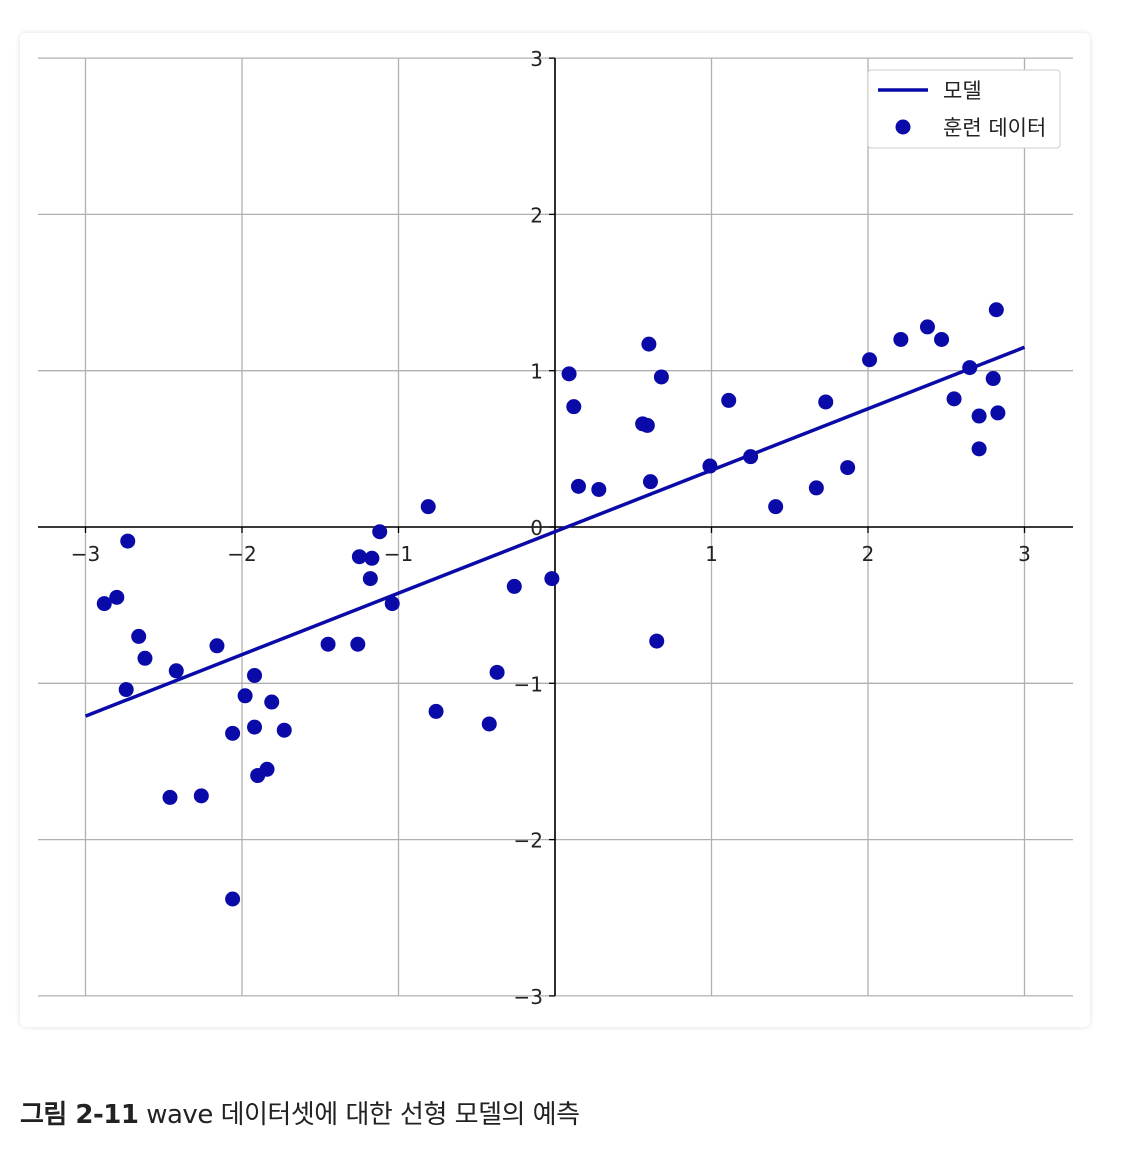 This screenshot has height=1158, width=1128. What do you see at coordinates (711, 554) in the screenshot?
I see `x-tick-label: 1` at bounding box center [711, 554].